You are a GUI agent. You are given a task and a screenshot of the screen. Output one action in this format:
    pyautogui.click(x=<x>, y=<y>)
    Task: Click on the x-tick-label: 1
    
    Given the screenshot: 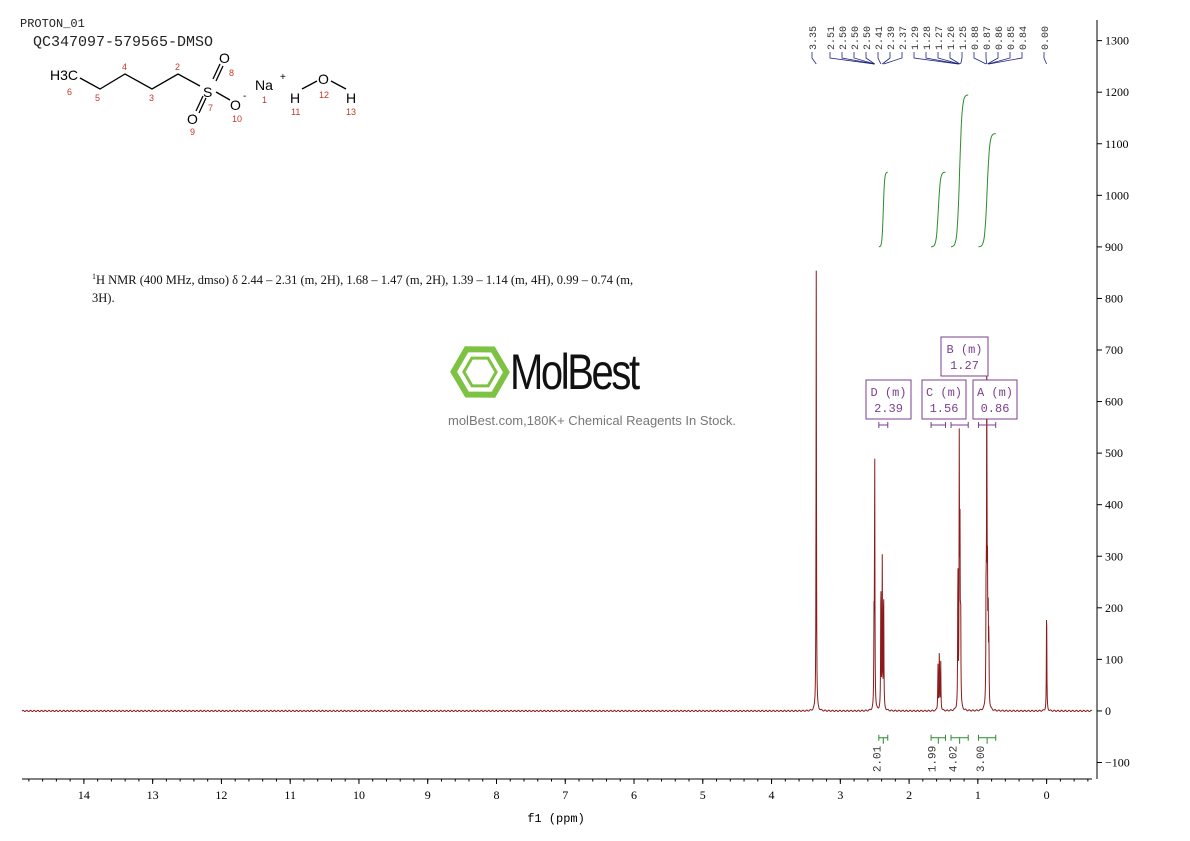 What is the action you would take?
    pyautogui.click(x=978, y=795)
    